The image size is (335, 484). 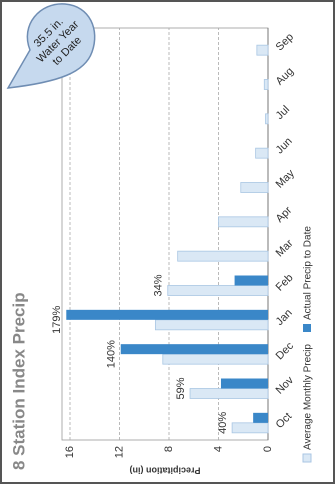 I want to click on percent-label: 140%, so click(x=112, y=354).